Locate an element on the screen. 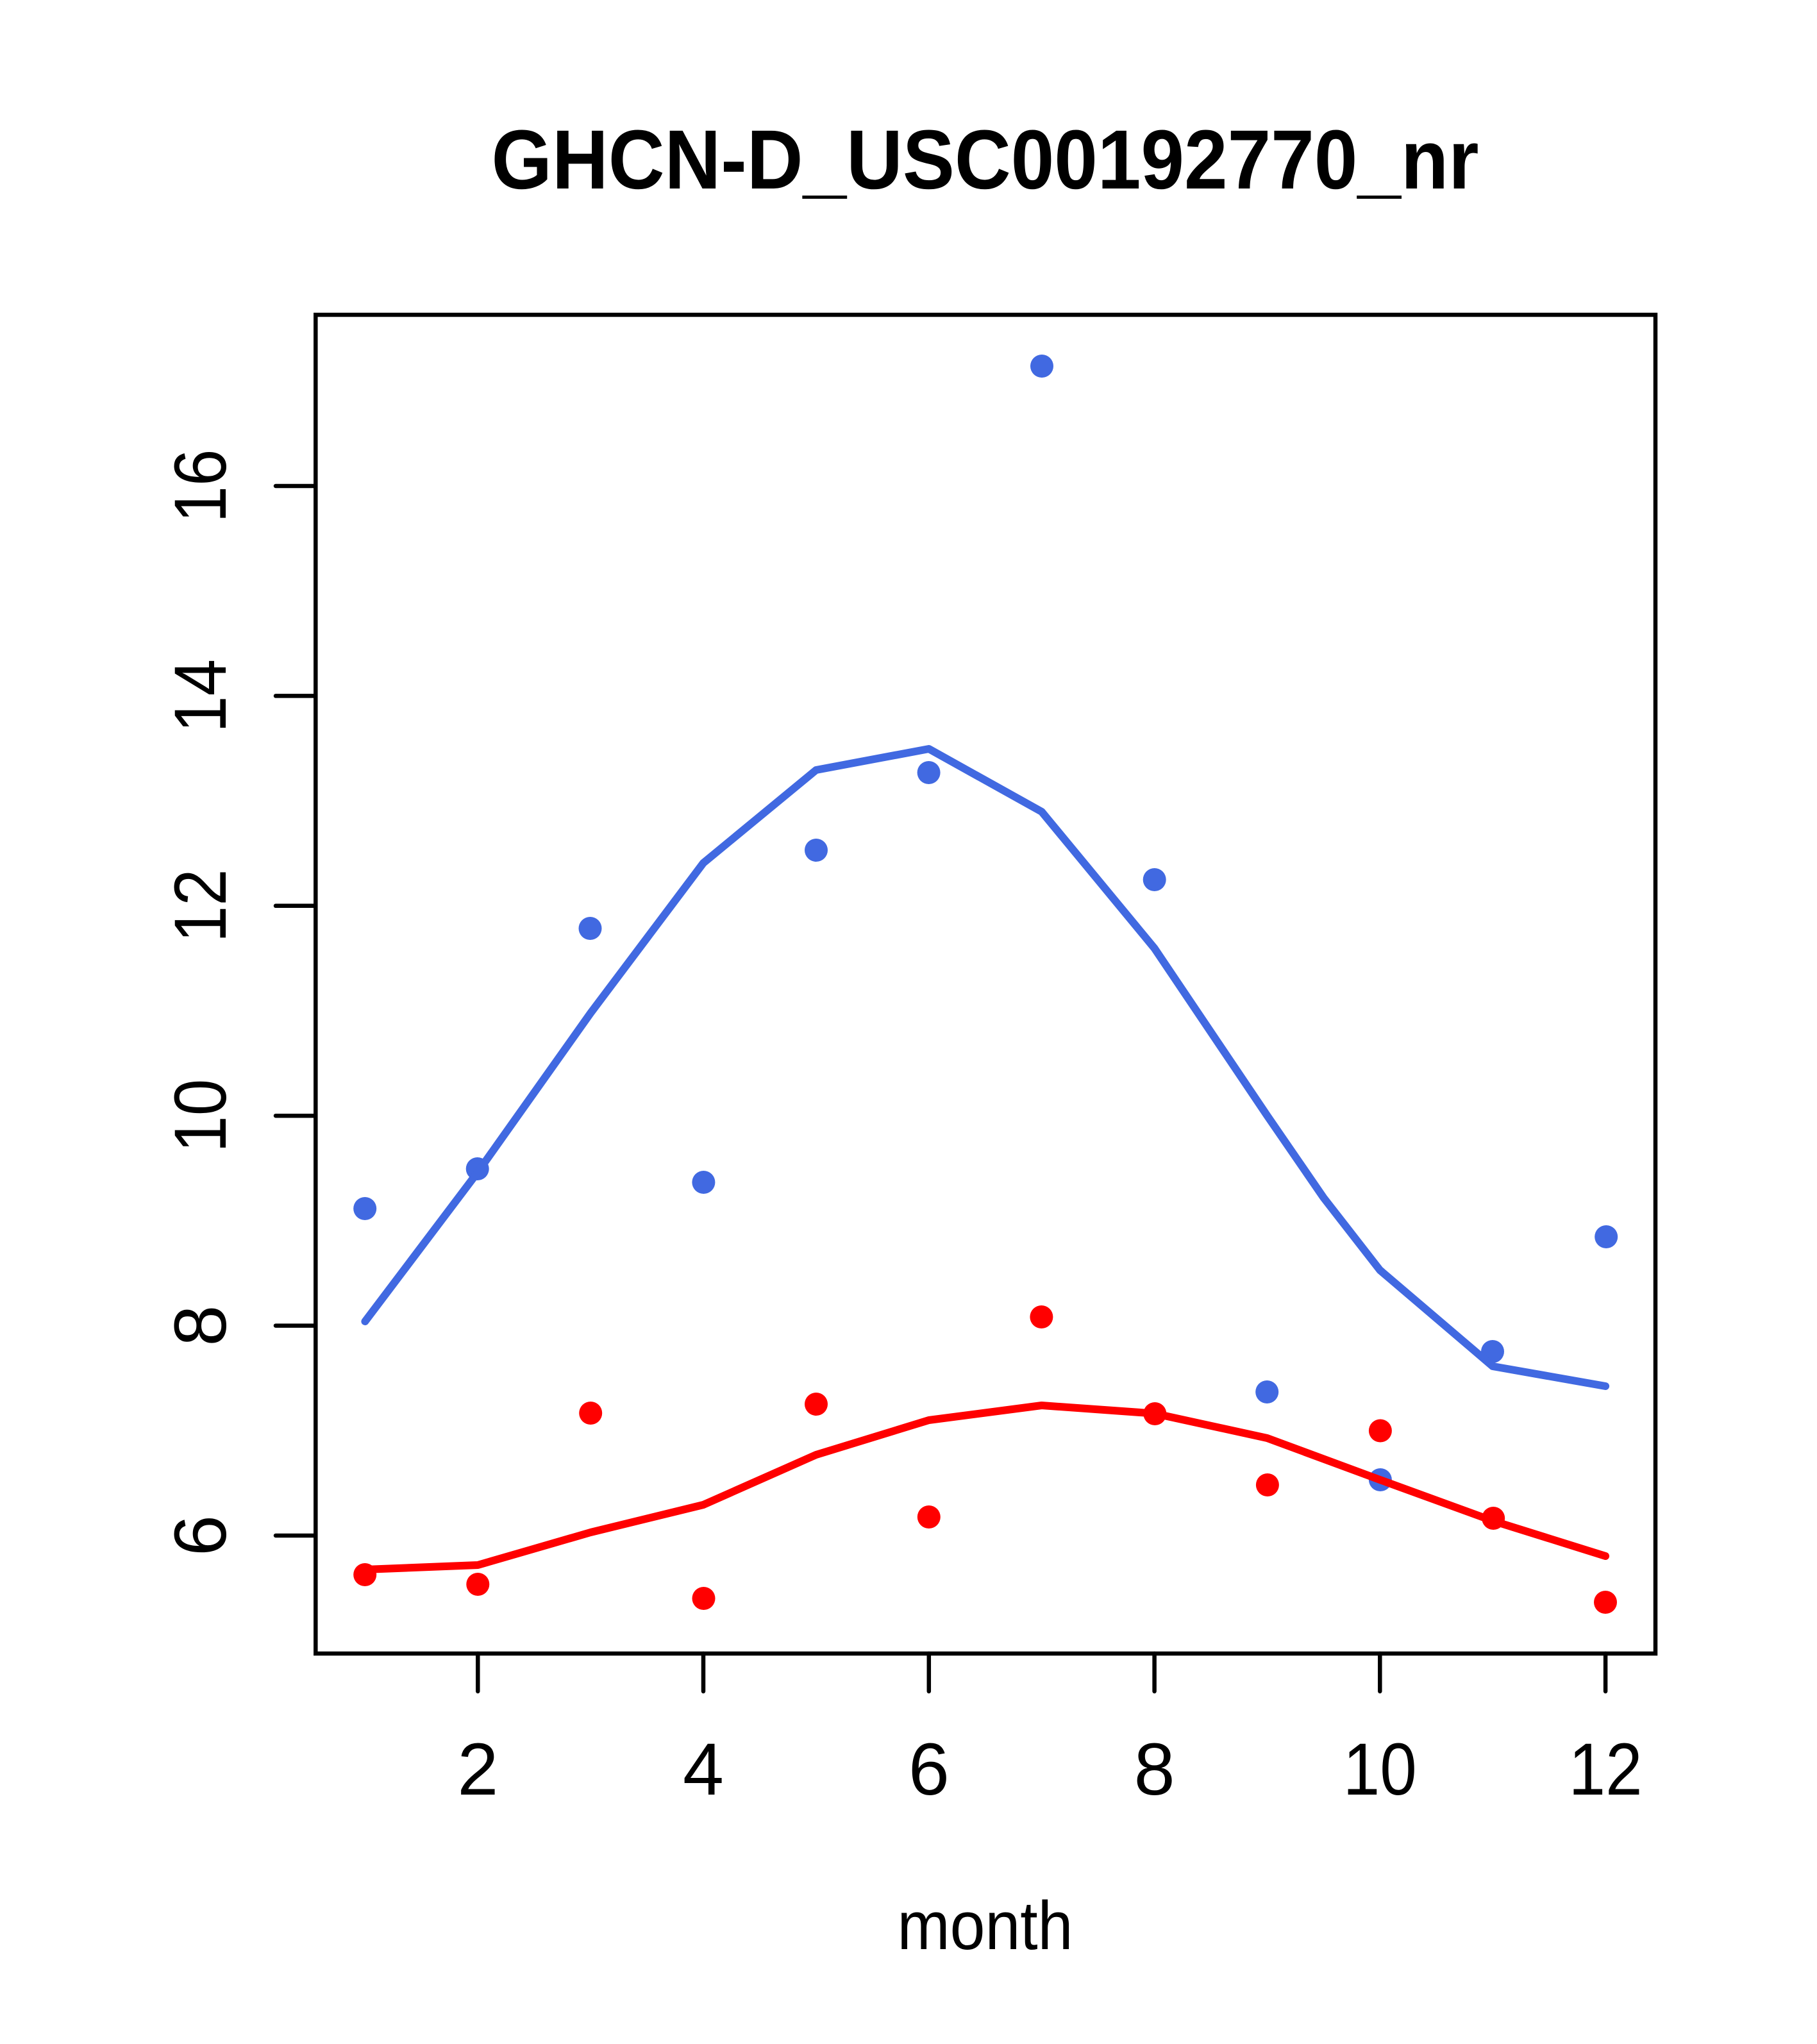  svg-text: 14 is located at coordinates (201, 696).